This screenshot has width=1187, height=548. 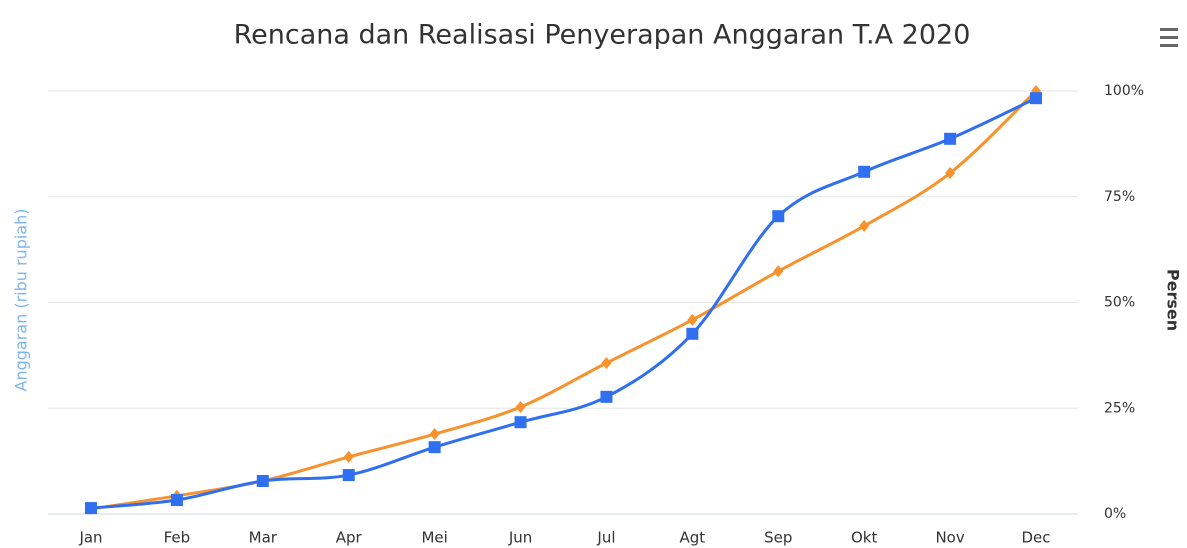 What do you see at coordinates (1119, 197) in the screenshot?
I see `y-tick-label: 75%` at bounding box center [1119, 197].